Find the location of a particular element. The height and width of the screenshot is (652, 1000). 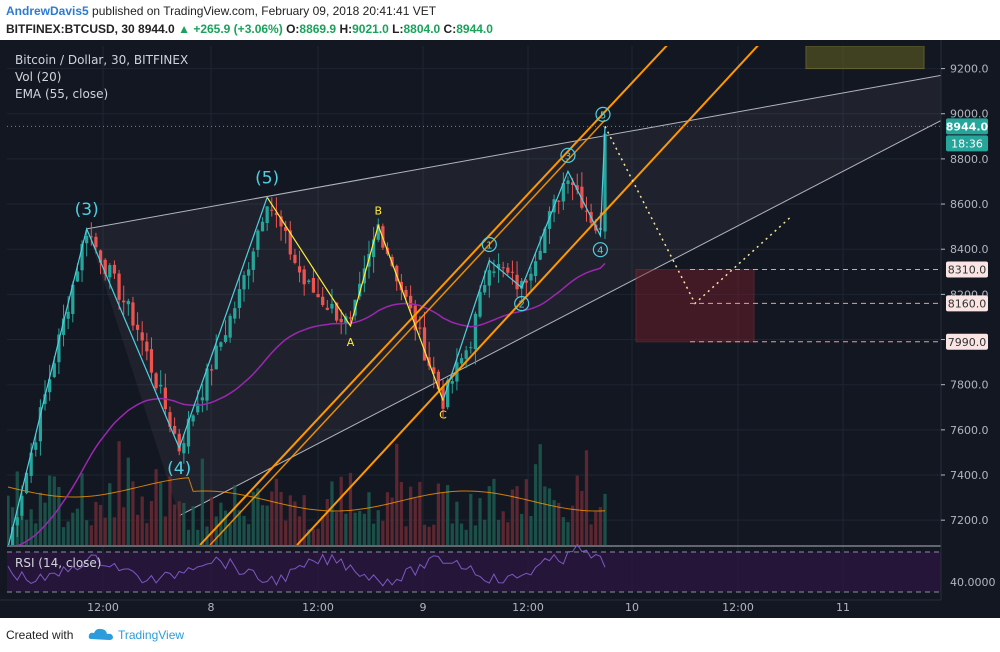

time-tick-label: 11 is located at coordinates (843, 607).